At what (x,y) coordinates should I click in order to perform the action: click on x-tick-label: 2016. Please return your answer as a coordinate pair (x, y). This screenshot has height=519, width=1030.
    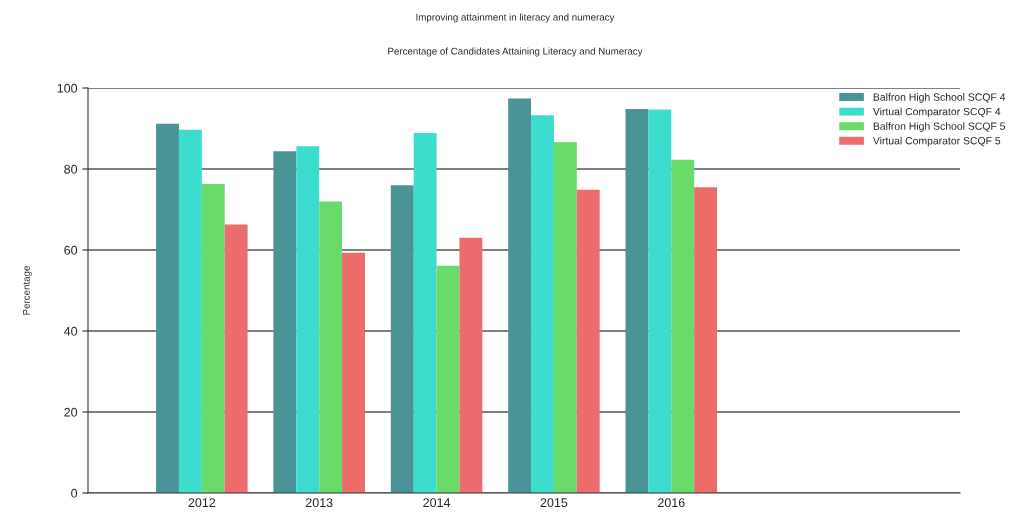
    Looking at the image, I should click on (671, 503).